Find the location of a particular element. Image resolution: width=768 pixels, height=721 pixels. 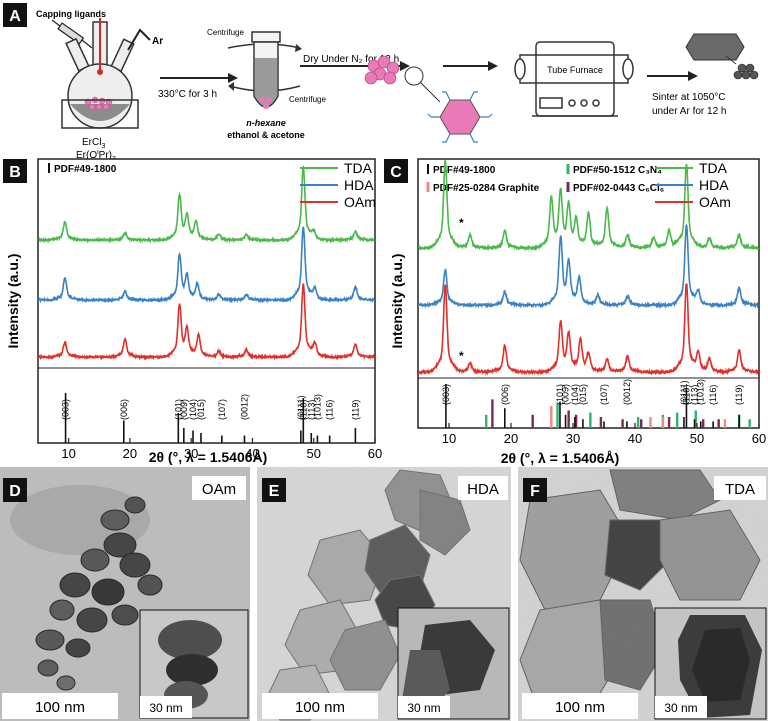

sintered-product-icon is located at coordinates (722, 56).